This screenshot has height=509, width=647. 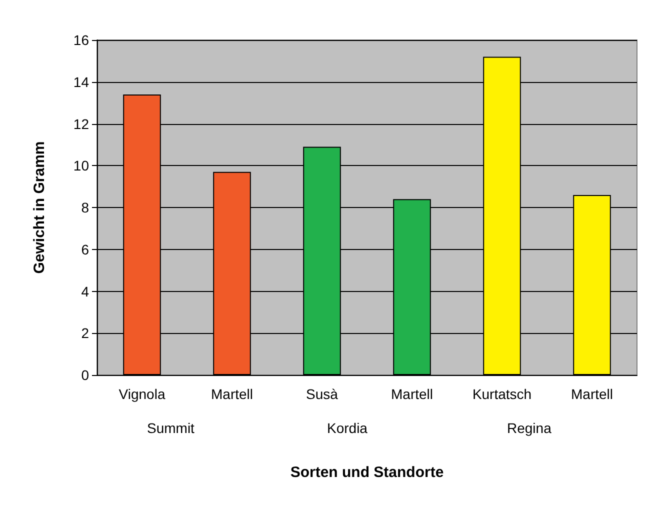 I want to click on y-tick-label: 2, so click(x=85, y=333).